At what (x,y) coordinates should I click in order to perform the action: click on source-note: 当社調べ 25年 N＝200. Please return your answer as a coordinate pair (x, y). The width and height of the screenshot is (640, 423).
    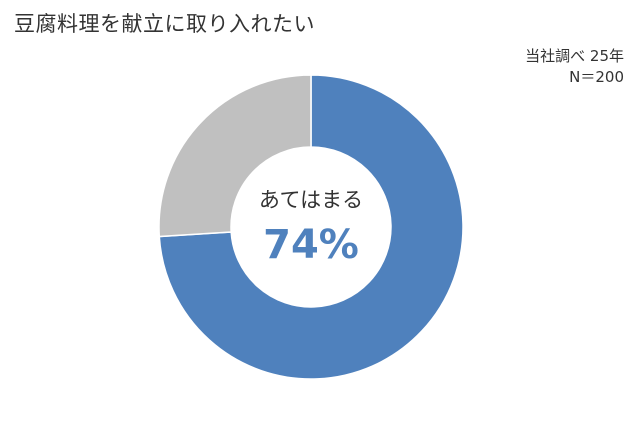
    Looking at the image, I should click on (574, 67).